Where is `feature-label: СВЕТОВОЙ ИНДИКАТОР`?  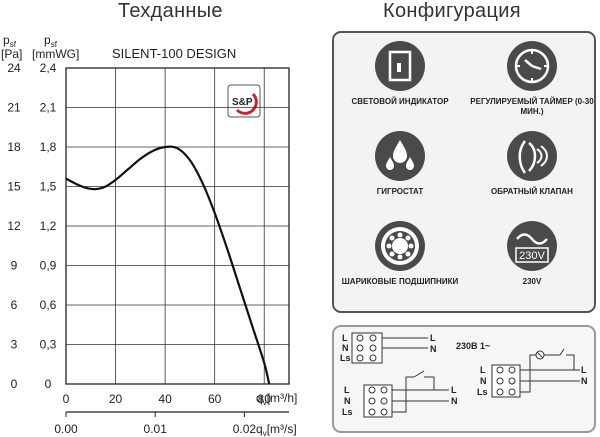
feature-label: СВЕТОВОЙ ИНДИКАТОР is located at coordinates (400, 101).